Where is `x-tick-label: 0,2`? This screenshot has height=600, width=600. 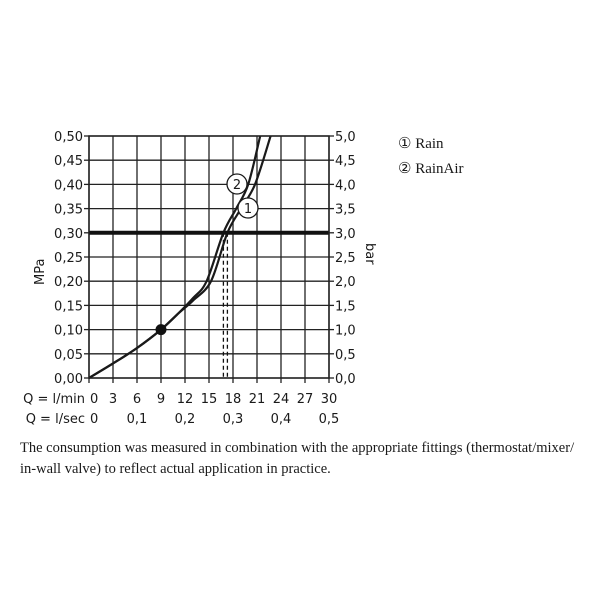
x-tick-label: 0,2 is located at coordinates (185, 419).